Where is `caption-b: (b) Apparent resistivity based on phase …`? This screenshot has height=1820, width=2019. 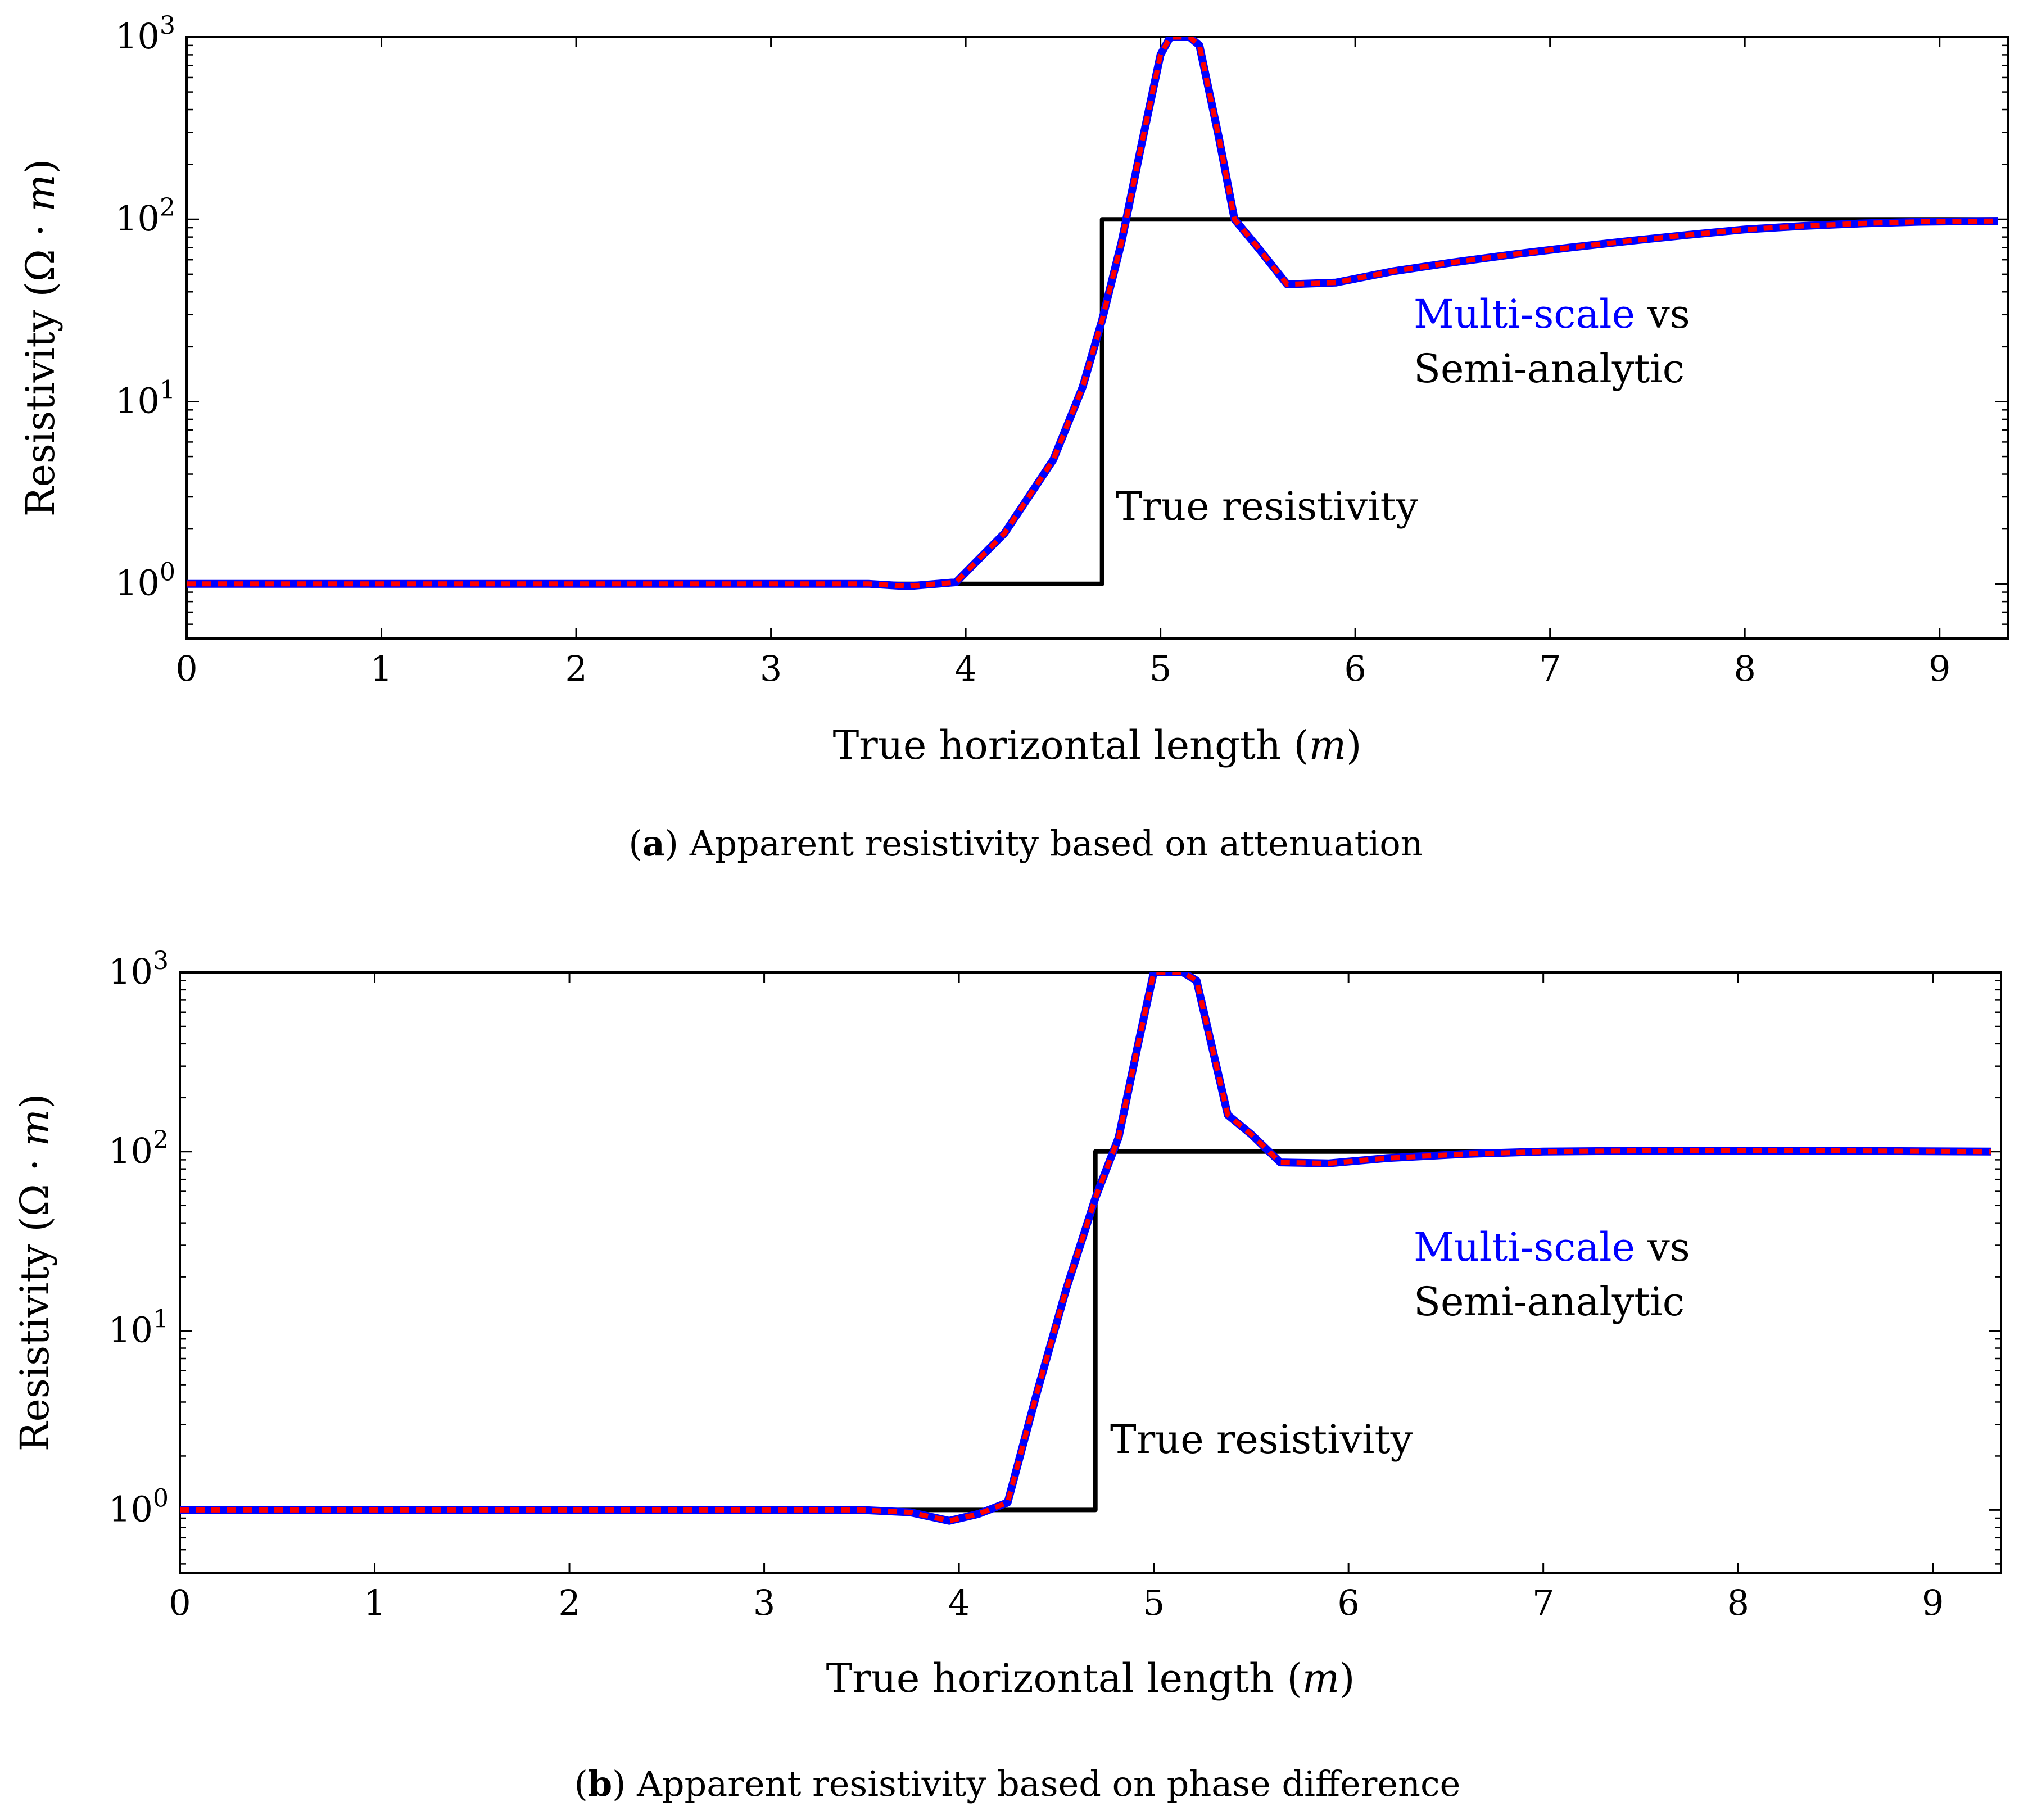
caption-b: (b) Apparent resistivity based on phase … is located at coordinates (1017, 1783).